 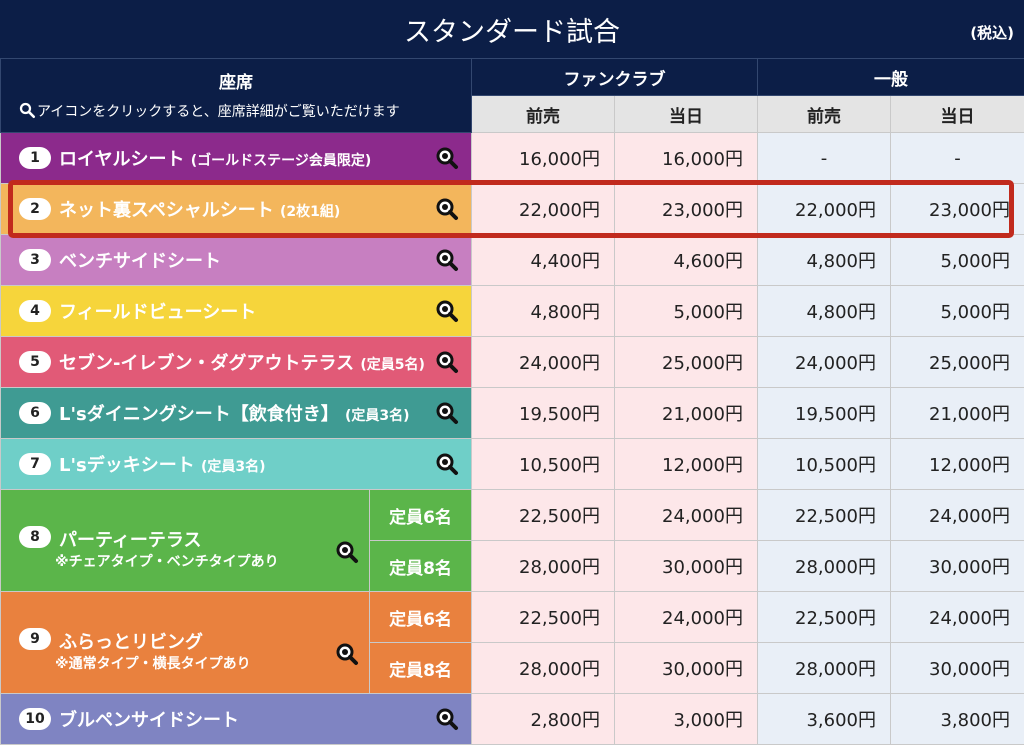 What do you see at coordinates (686, 362) in the screenshot?
I see `price-cell-fanclub-sameday: 25,000円` at bounding box center [686, 362].